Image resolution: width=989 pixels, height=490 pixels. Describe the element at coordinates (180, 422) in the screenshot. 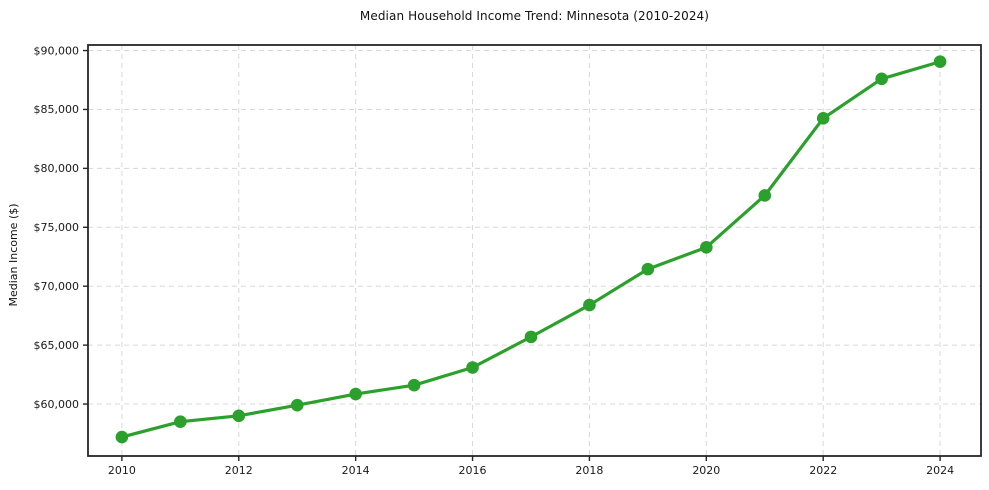

I see `data-point-2011` at that location.